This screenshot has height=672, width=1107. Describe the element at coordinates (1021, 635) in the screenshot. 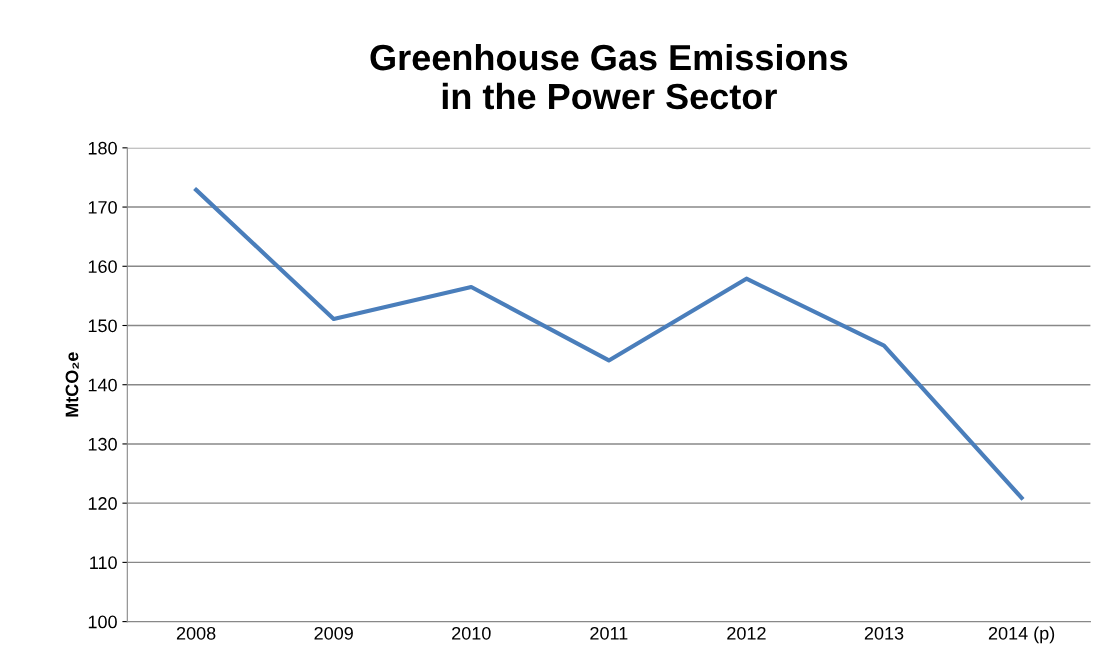

I see `x-tick-label: 2014 (p)` at that location.